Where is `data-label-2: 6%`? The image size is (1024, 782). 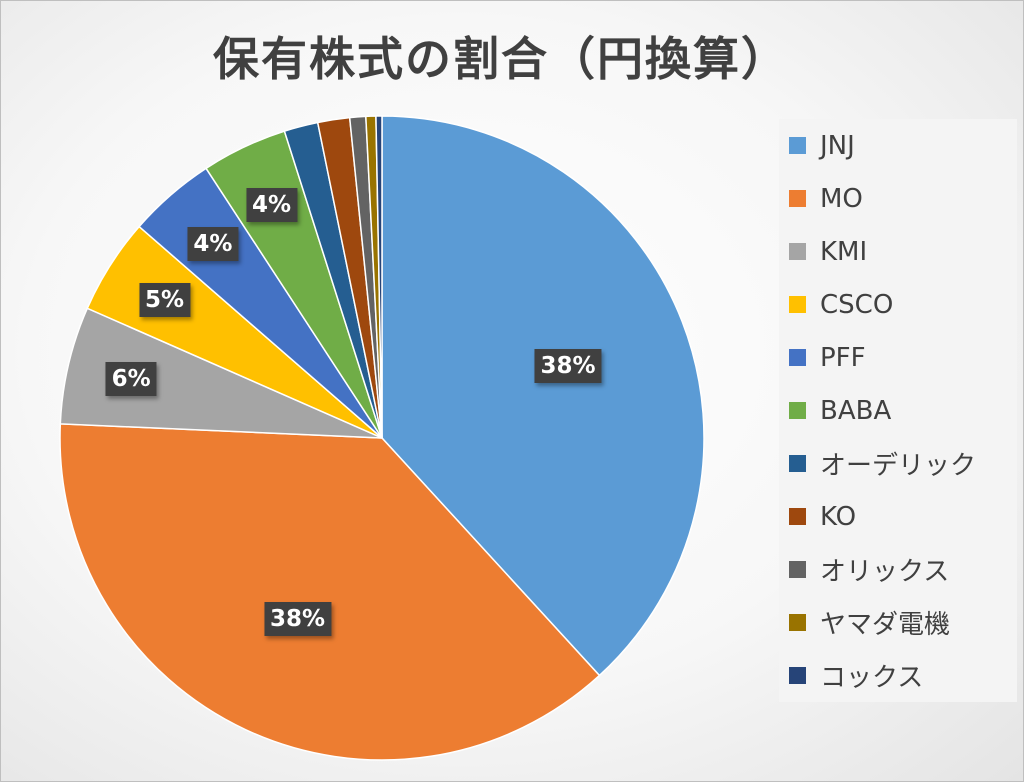 data-label-2: 6% is located at coordinates (131, 379).